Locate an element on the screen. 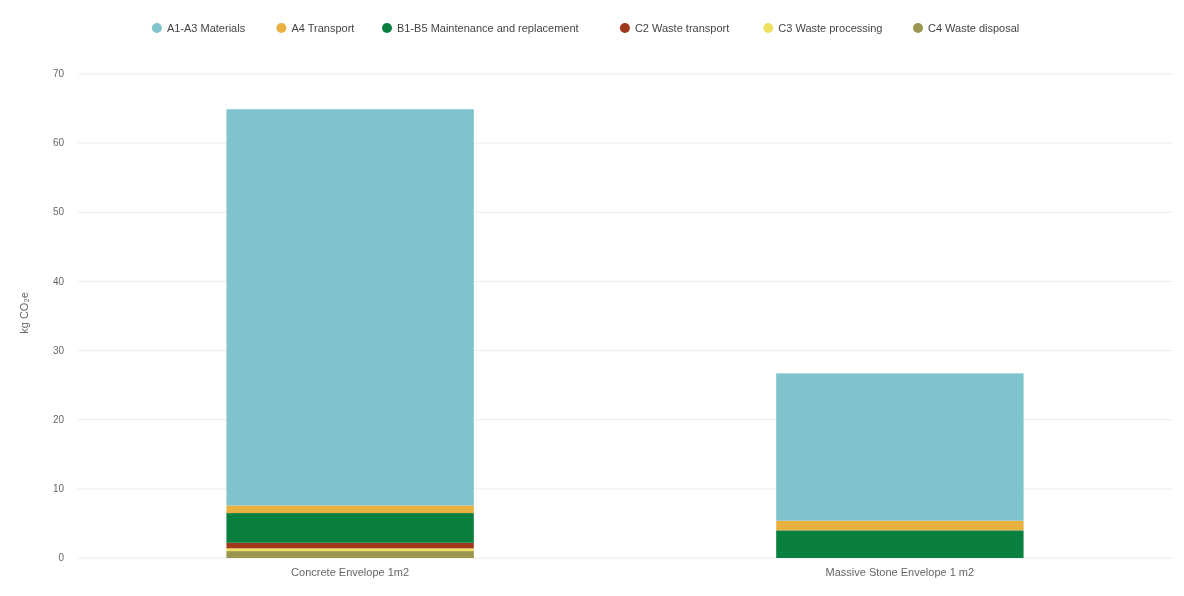 This screenshot has width=1184, height=596. y-tick-label: 20 is located at coordinates (58, 419).